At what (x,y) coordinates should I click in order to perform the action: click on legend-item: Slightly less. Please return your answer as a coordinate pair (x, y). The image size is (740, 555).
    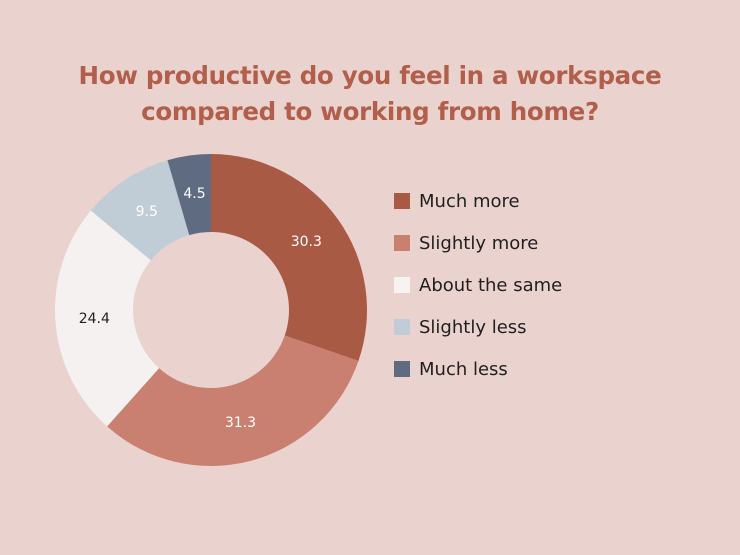
    Looking at the image, I should click on (478, 327).